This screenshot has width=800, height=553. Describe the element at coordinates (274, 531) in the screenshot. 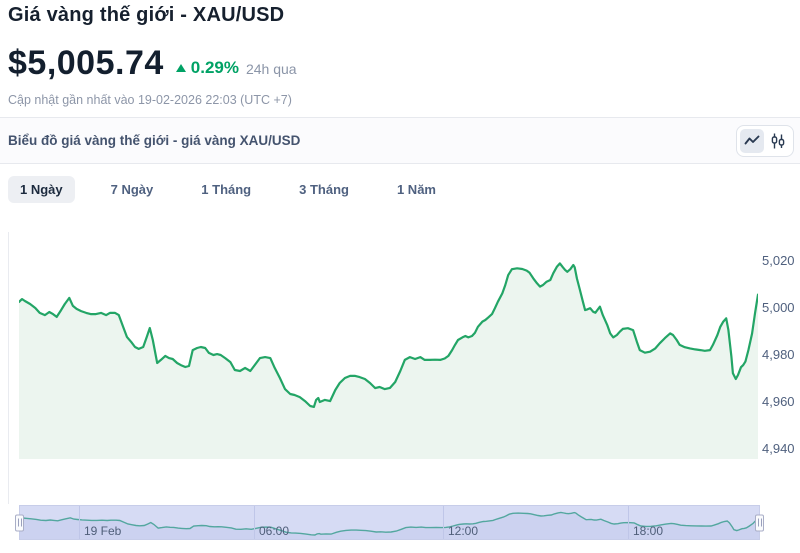

I see `x-axis-tick-label: 06:00` at that location.